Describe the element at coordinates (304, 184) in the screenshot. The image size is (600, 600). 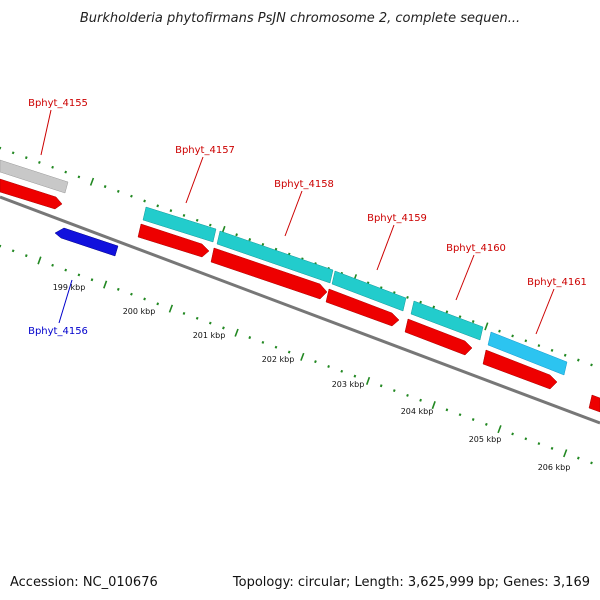
I see `gene-label-4158: Bphyt_4158` at that location.